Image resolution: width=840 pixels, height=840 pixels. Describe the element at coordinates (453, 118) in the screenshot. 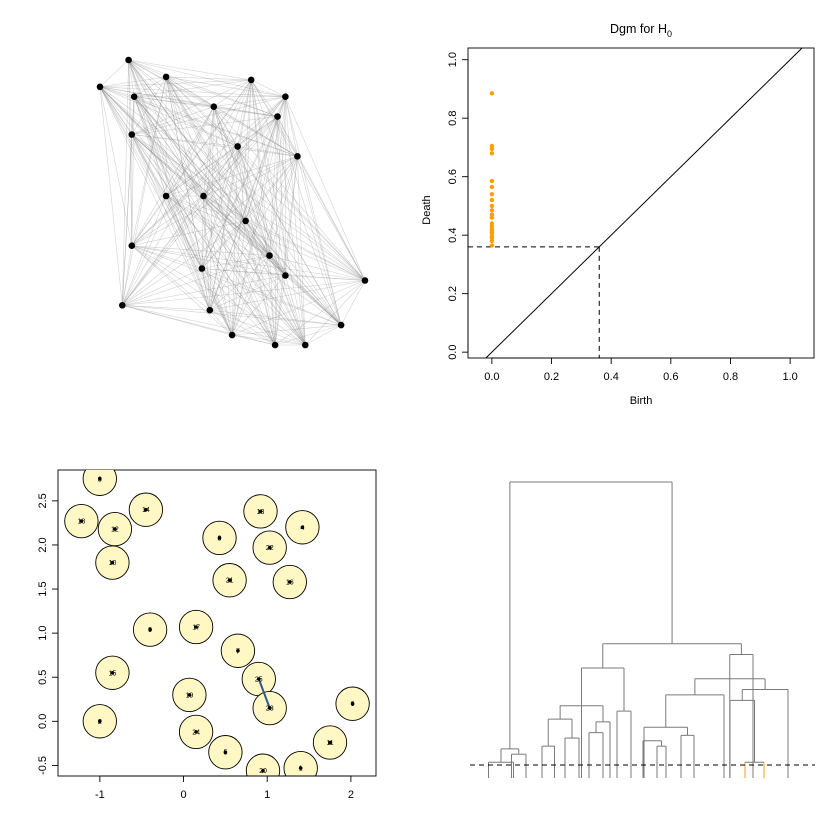

I see `y-tick-label: 0.8` at that location.